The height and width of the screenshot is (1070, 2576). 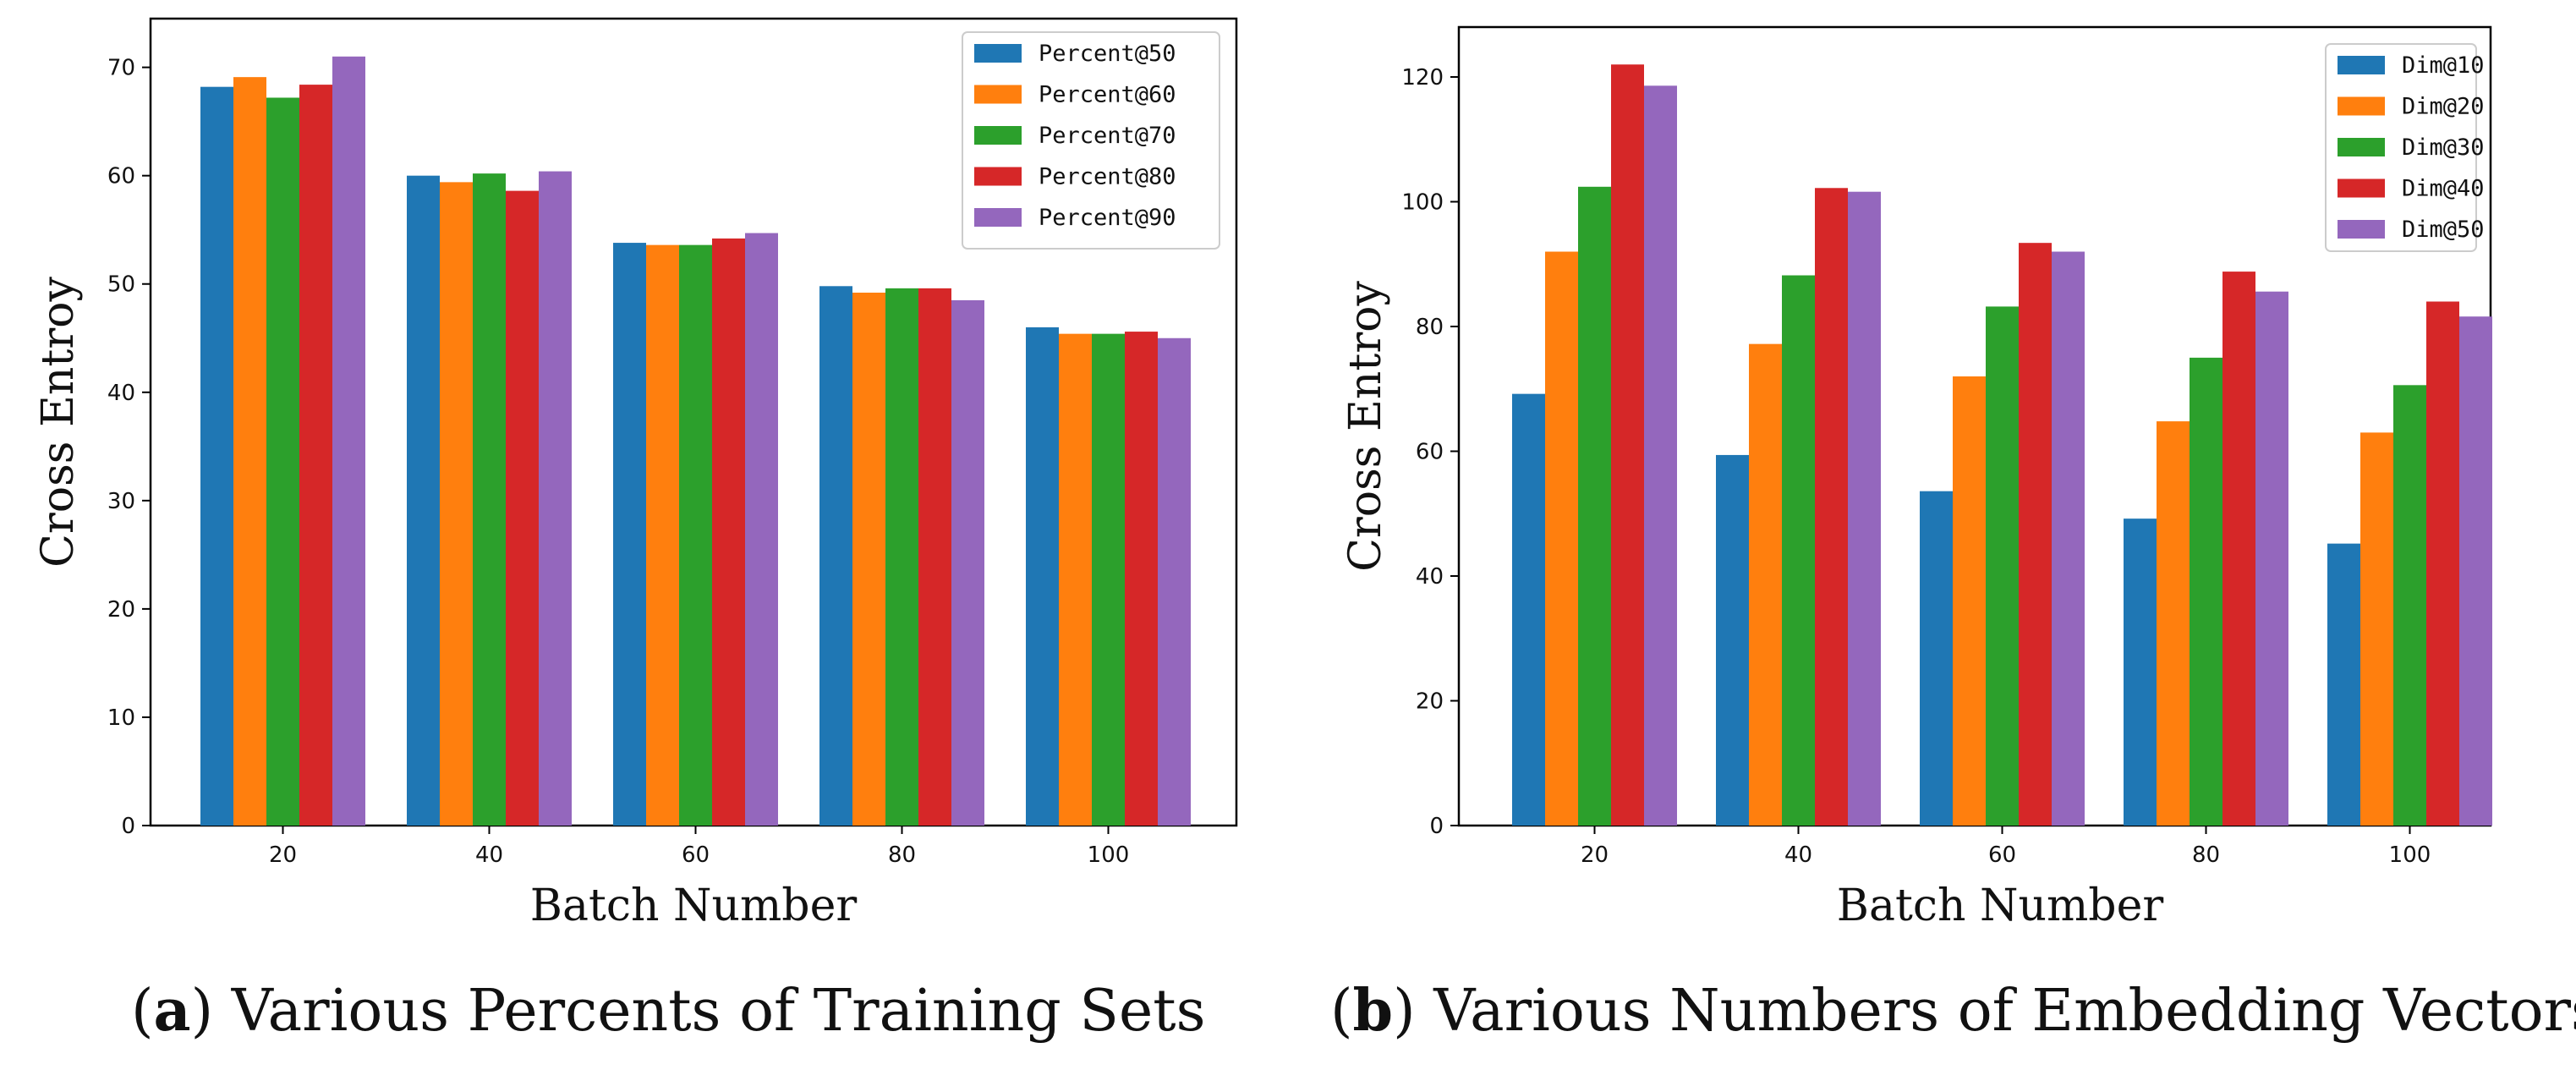 I want to click on x-tick-label-b: 100, so click(x=2410, y=855).